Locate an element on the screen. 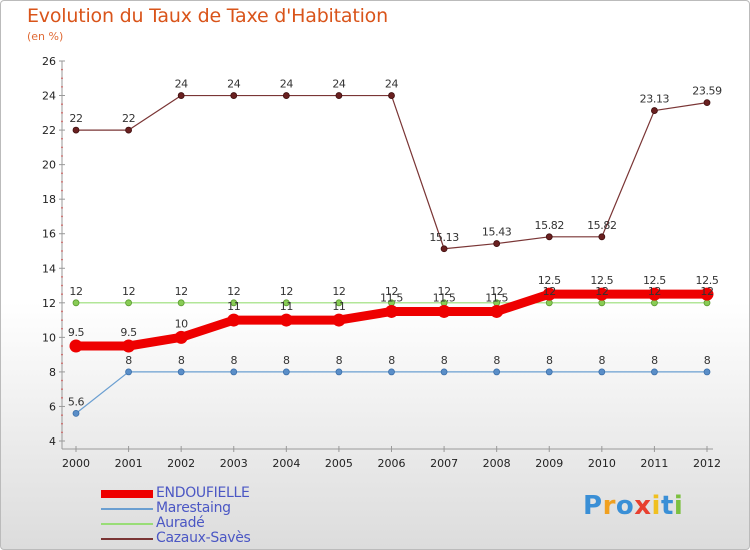  proxiti-logo: Proxiti is located at coordinates (633, 506).